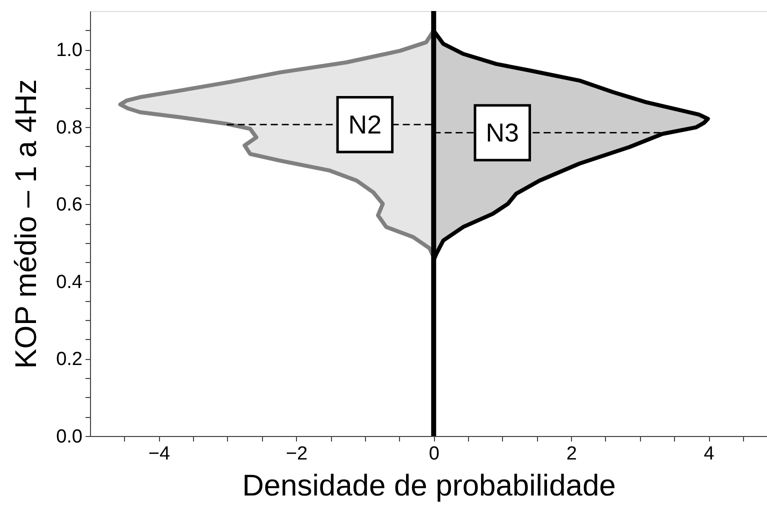 The height and width of the screenshot is (508, 767). What do you see at coordinates (429, 486) in the screenshot?
I see `x-axis-title: Densidade de probabilidade` at bounding box center [429, 486].